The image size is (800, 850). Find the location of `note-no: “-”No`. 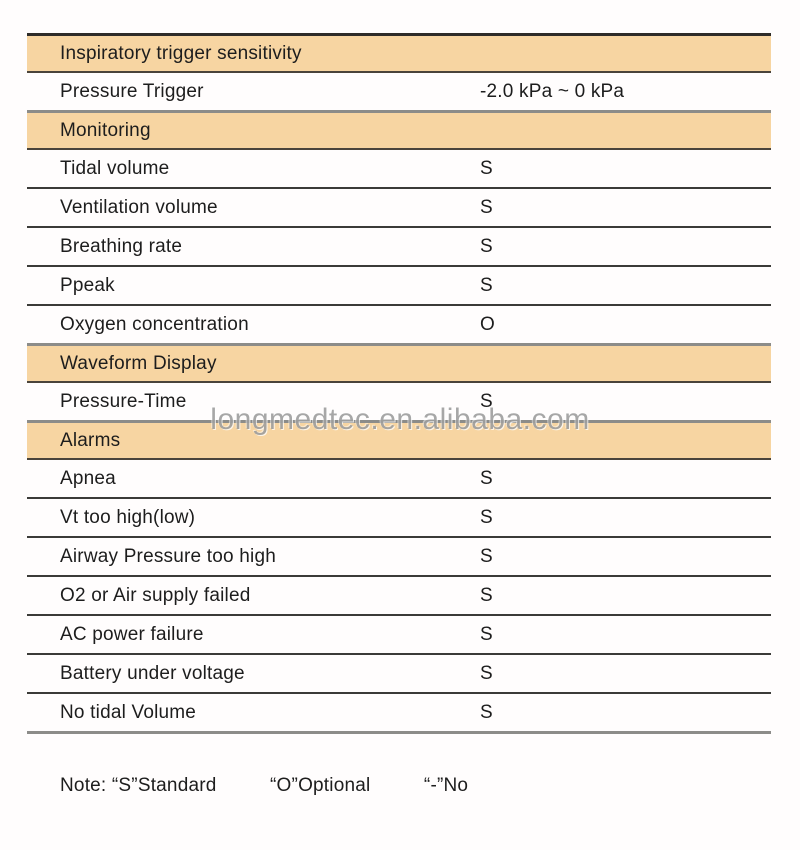

note-no: “-”No is located at coordinates (446, 785).